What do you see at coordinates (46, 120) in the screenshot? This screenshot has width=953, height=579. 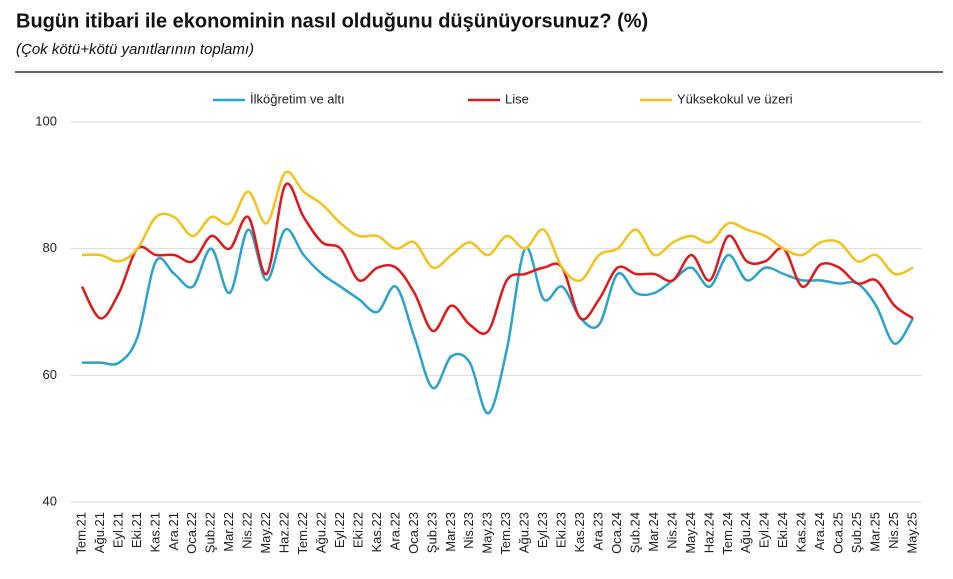 I see `y-tick-label: 100` at bounding box center [46, 120].